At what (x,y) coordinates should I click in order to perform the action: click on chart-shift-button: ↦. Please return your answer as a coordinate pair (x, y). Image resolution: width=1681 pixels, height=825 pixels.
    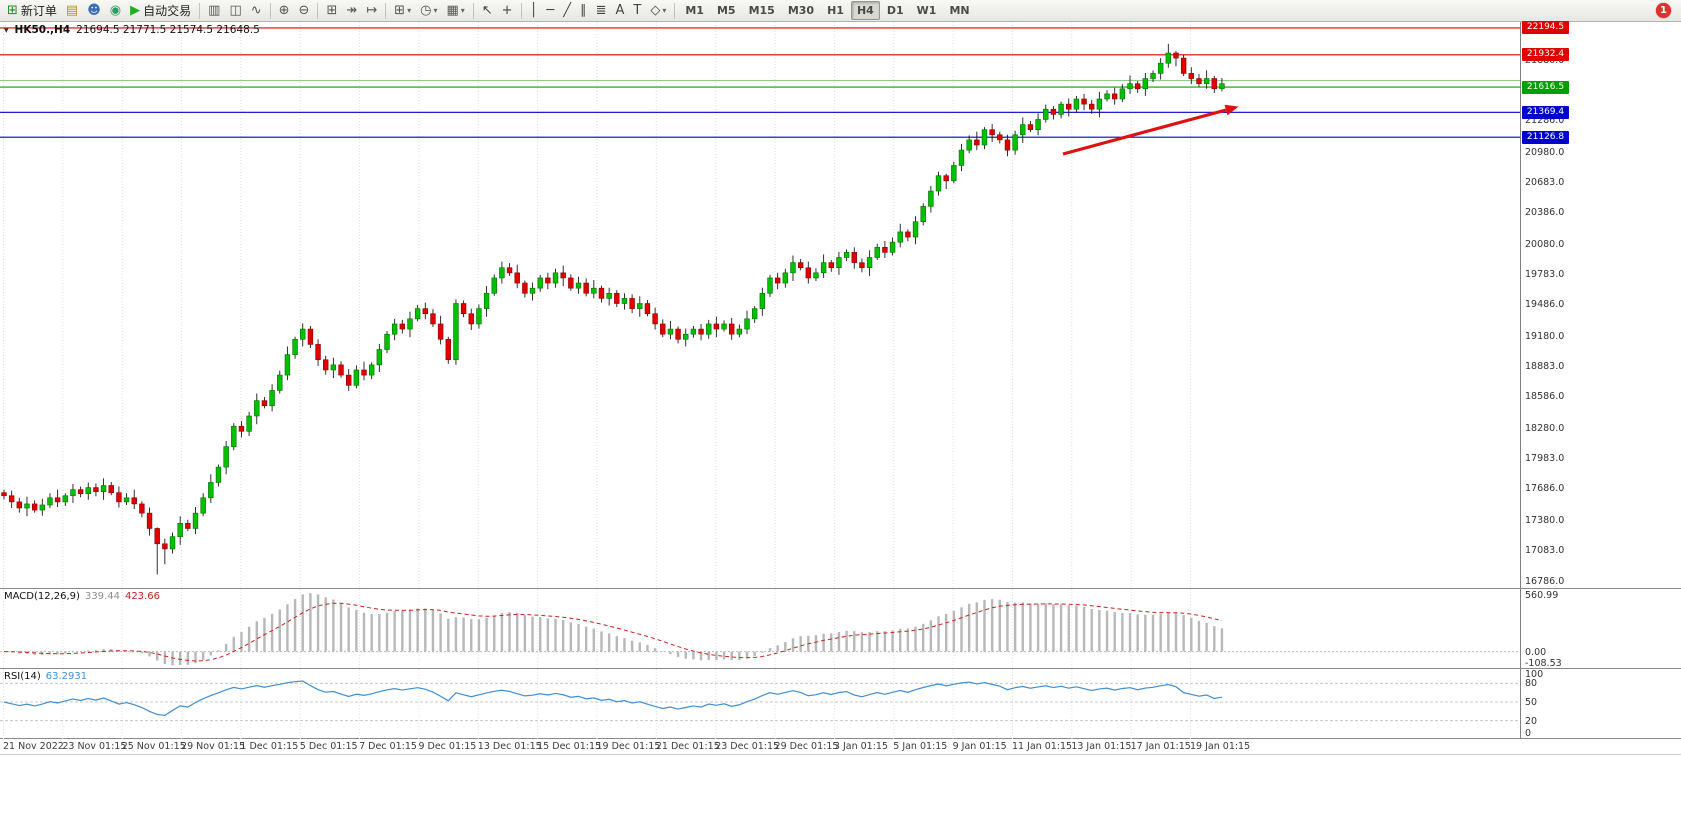
    Looking at the image, I should click on (371, 10).